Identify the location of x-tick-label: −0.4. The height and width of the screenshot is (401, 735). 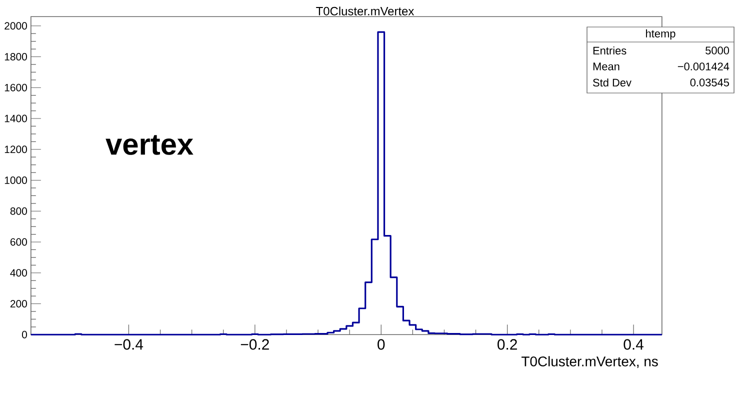
(129, 344).